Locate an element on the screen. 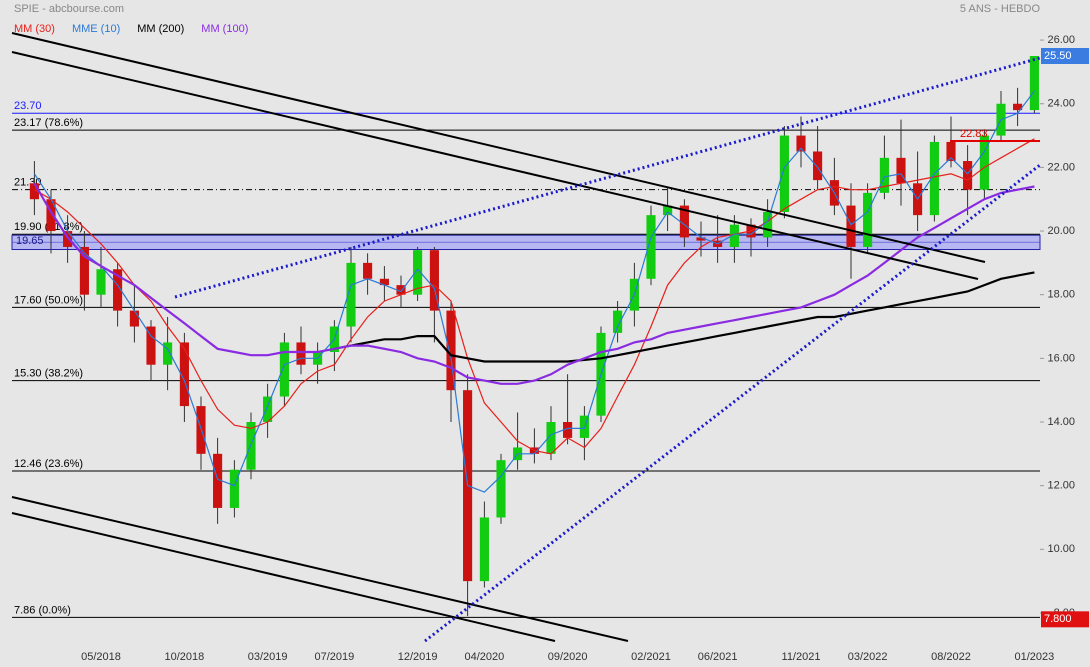 The height and width of the screenshot is (667, 1090). level-label: 23.70 is located at coordinates (28, 106).